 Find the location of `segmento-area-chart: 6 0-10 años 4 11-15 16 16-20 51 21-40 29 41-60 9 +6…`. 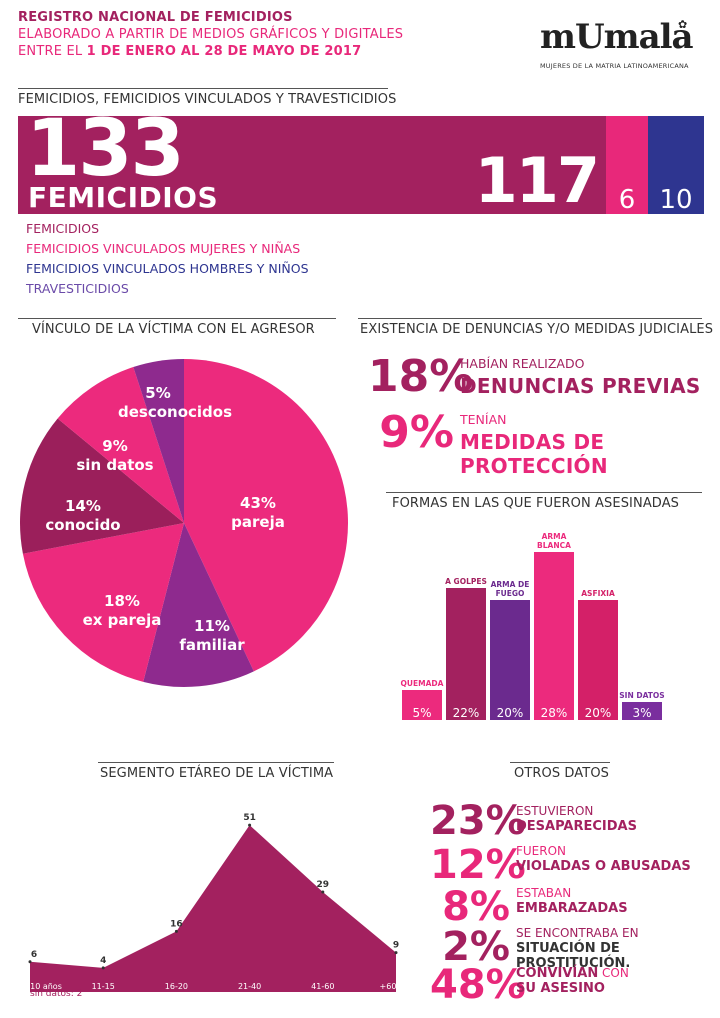

segmento-area-chart: 6 0-10 años 4 11-15 16 16-20 51 21-40 29 41-60 9 +6… is located at coordinates (210, 902).